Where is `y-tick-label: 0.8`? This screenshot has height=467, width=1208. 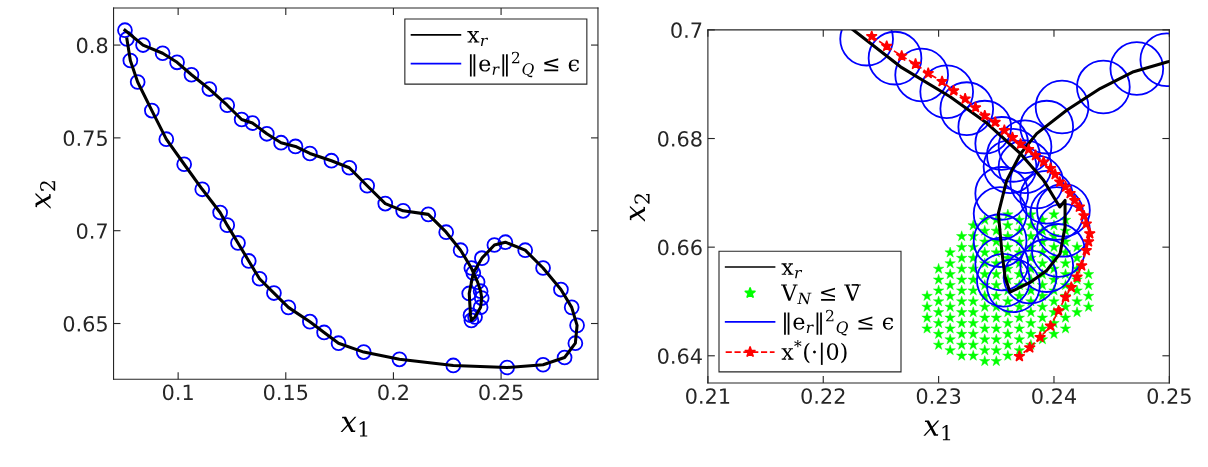 y-tick-label: 0.8 is located at coordinates (92, 45).